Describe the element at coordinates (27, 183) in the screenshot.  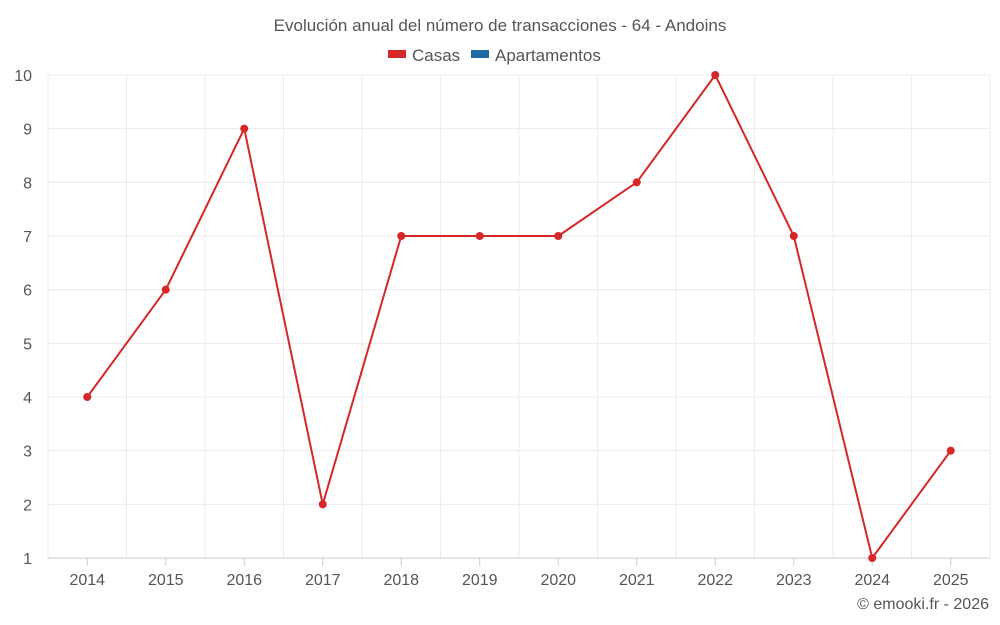
I see `y-tick-label: 8` at that location.